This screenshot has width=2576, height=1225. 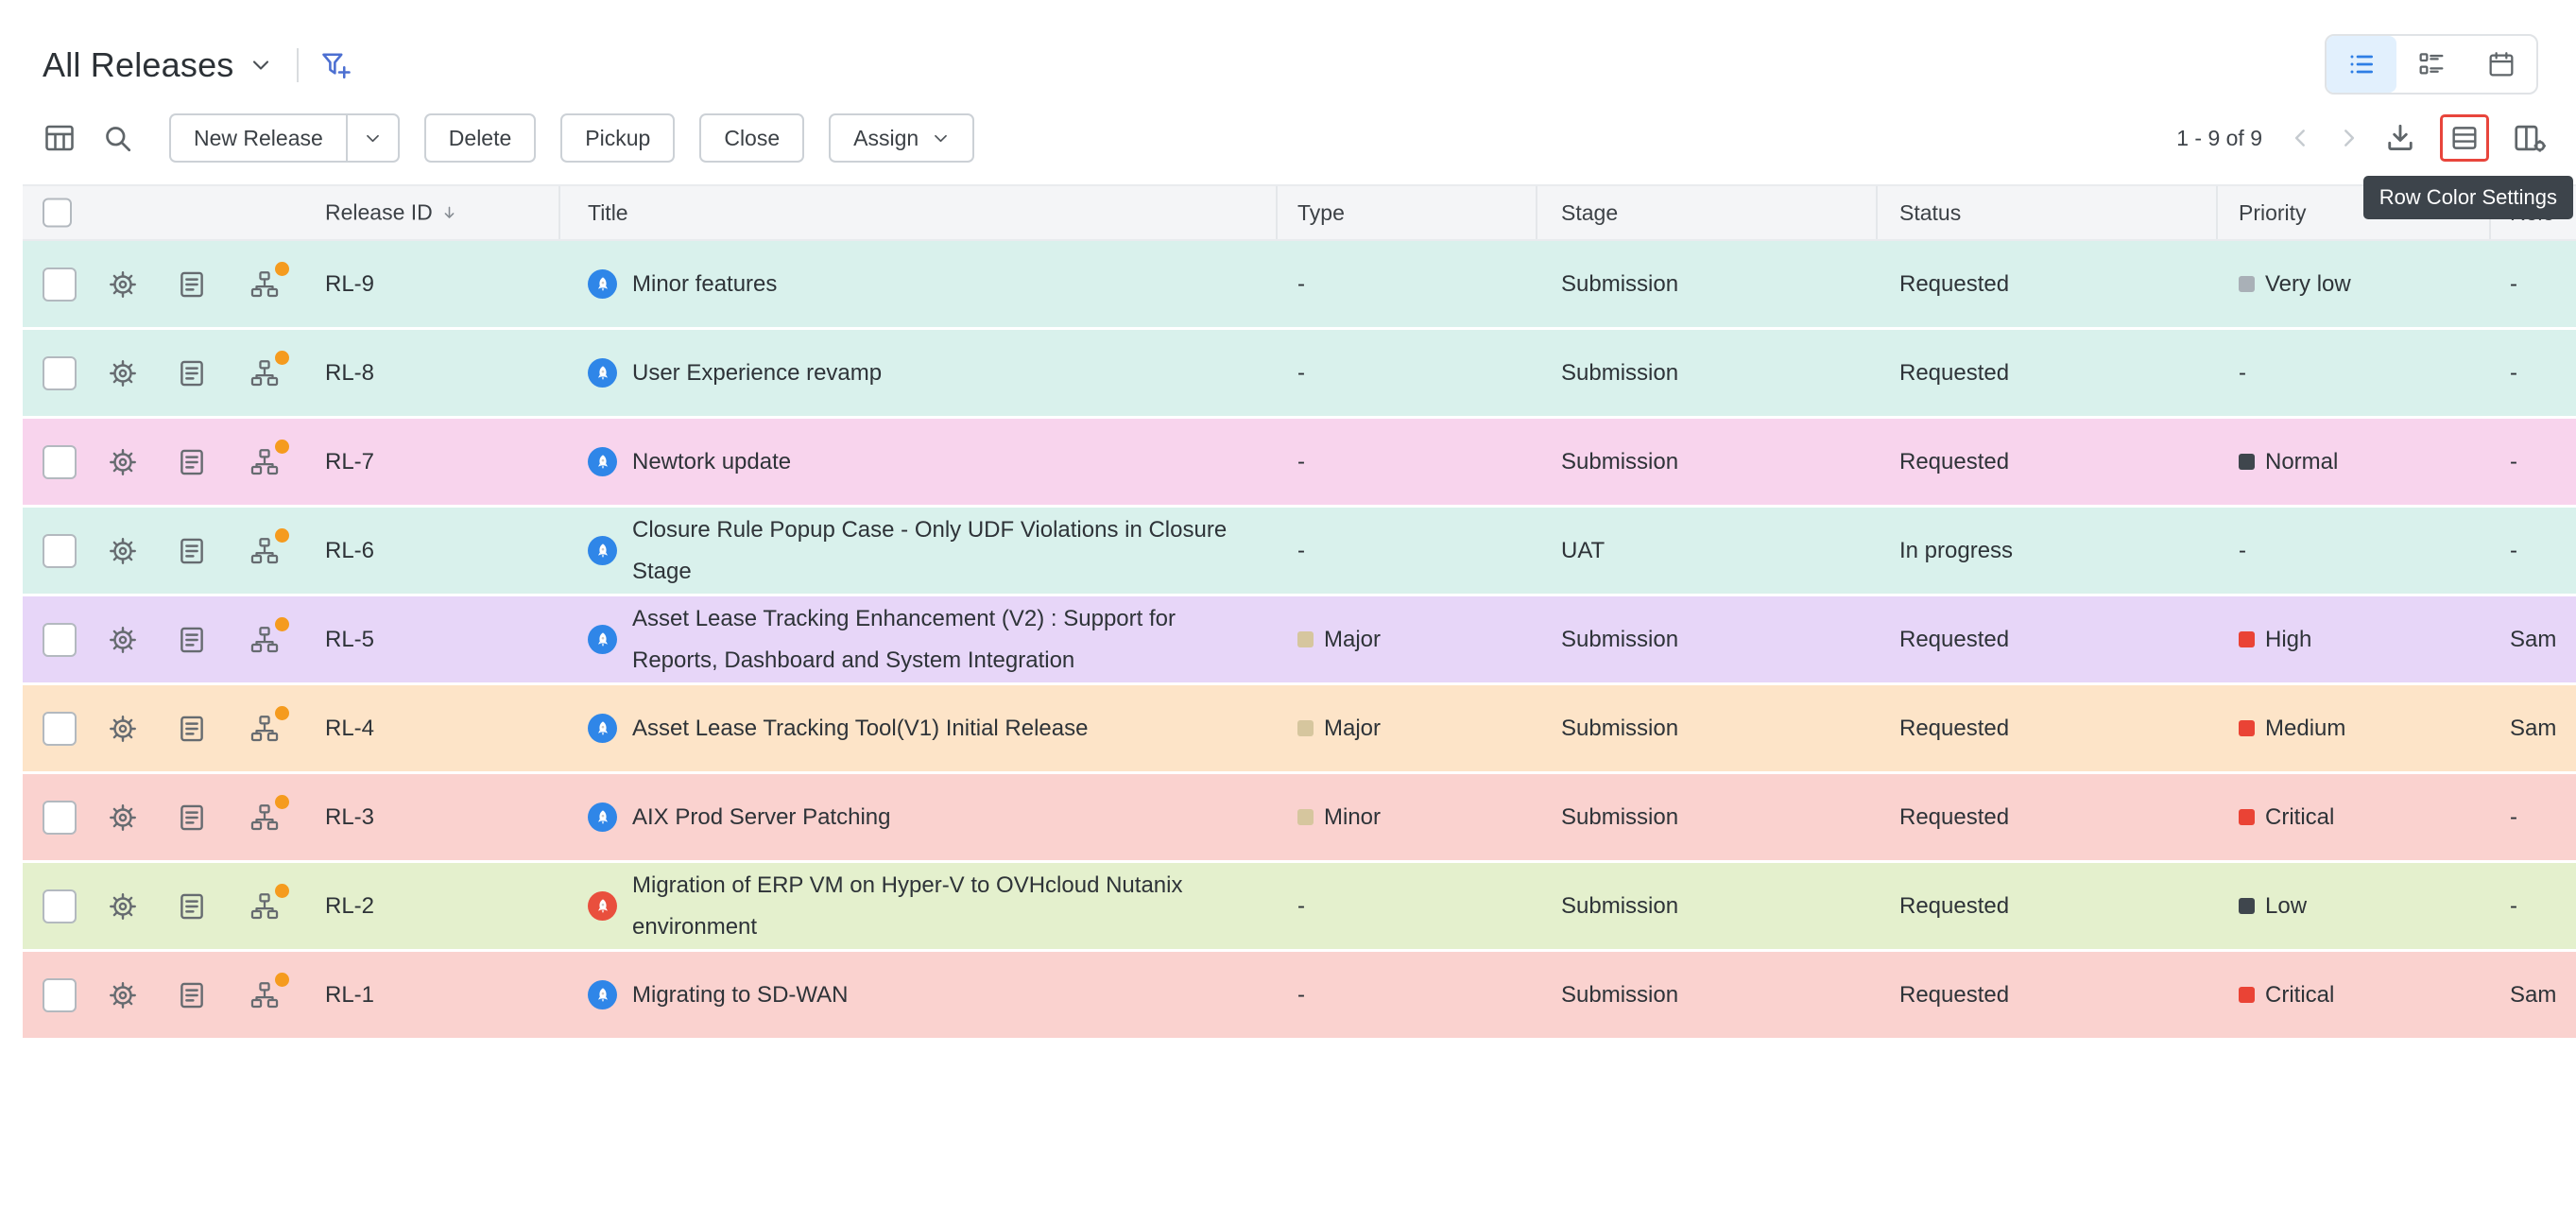 I want to click on close-button: Close, so click(x=752, y=138).